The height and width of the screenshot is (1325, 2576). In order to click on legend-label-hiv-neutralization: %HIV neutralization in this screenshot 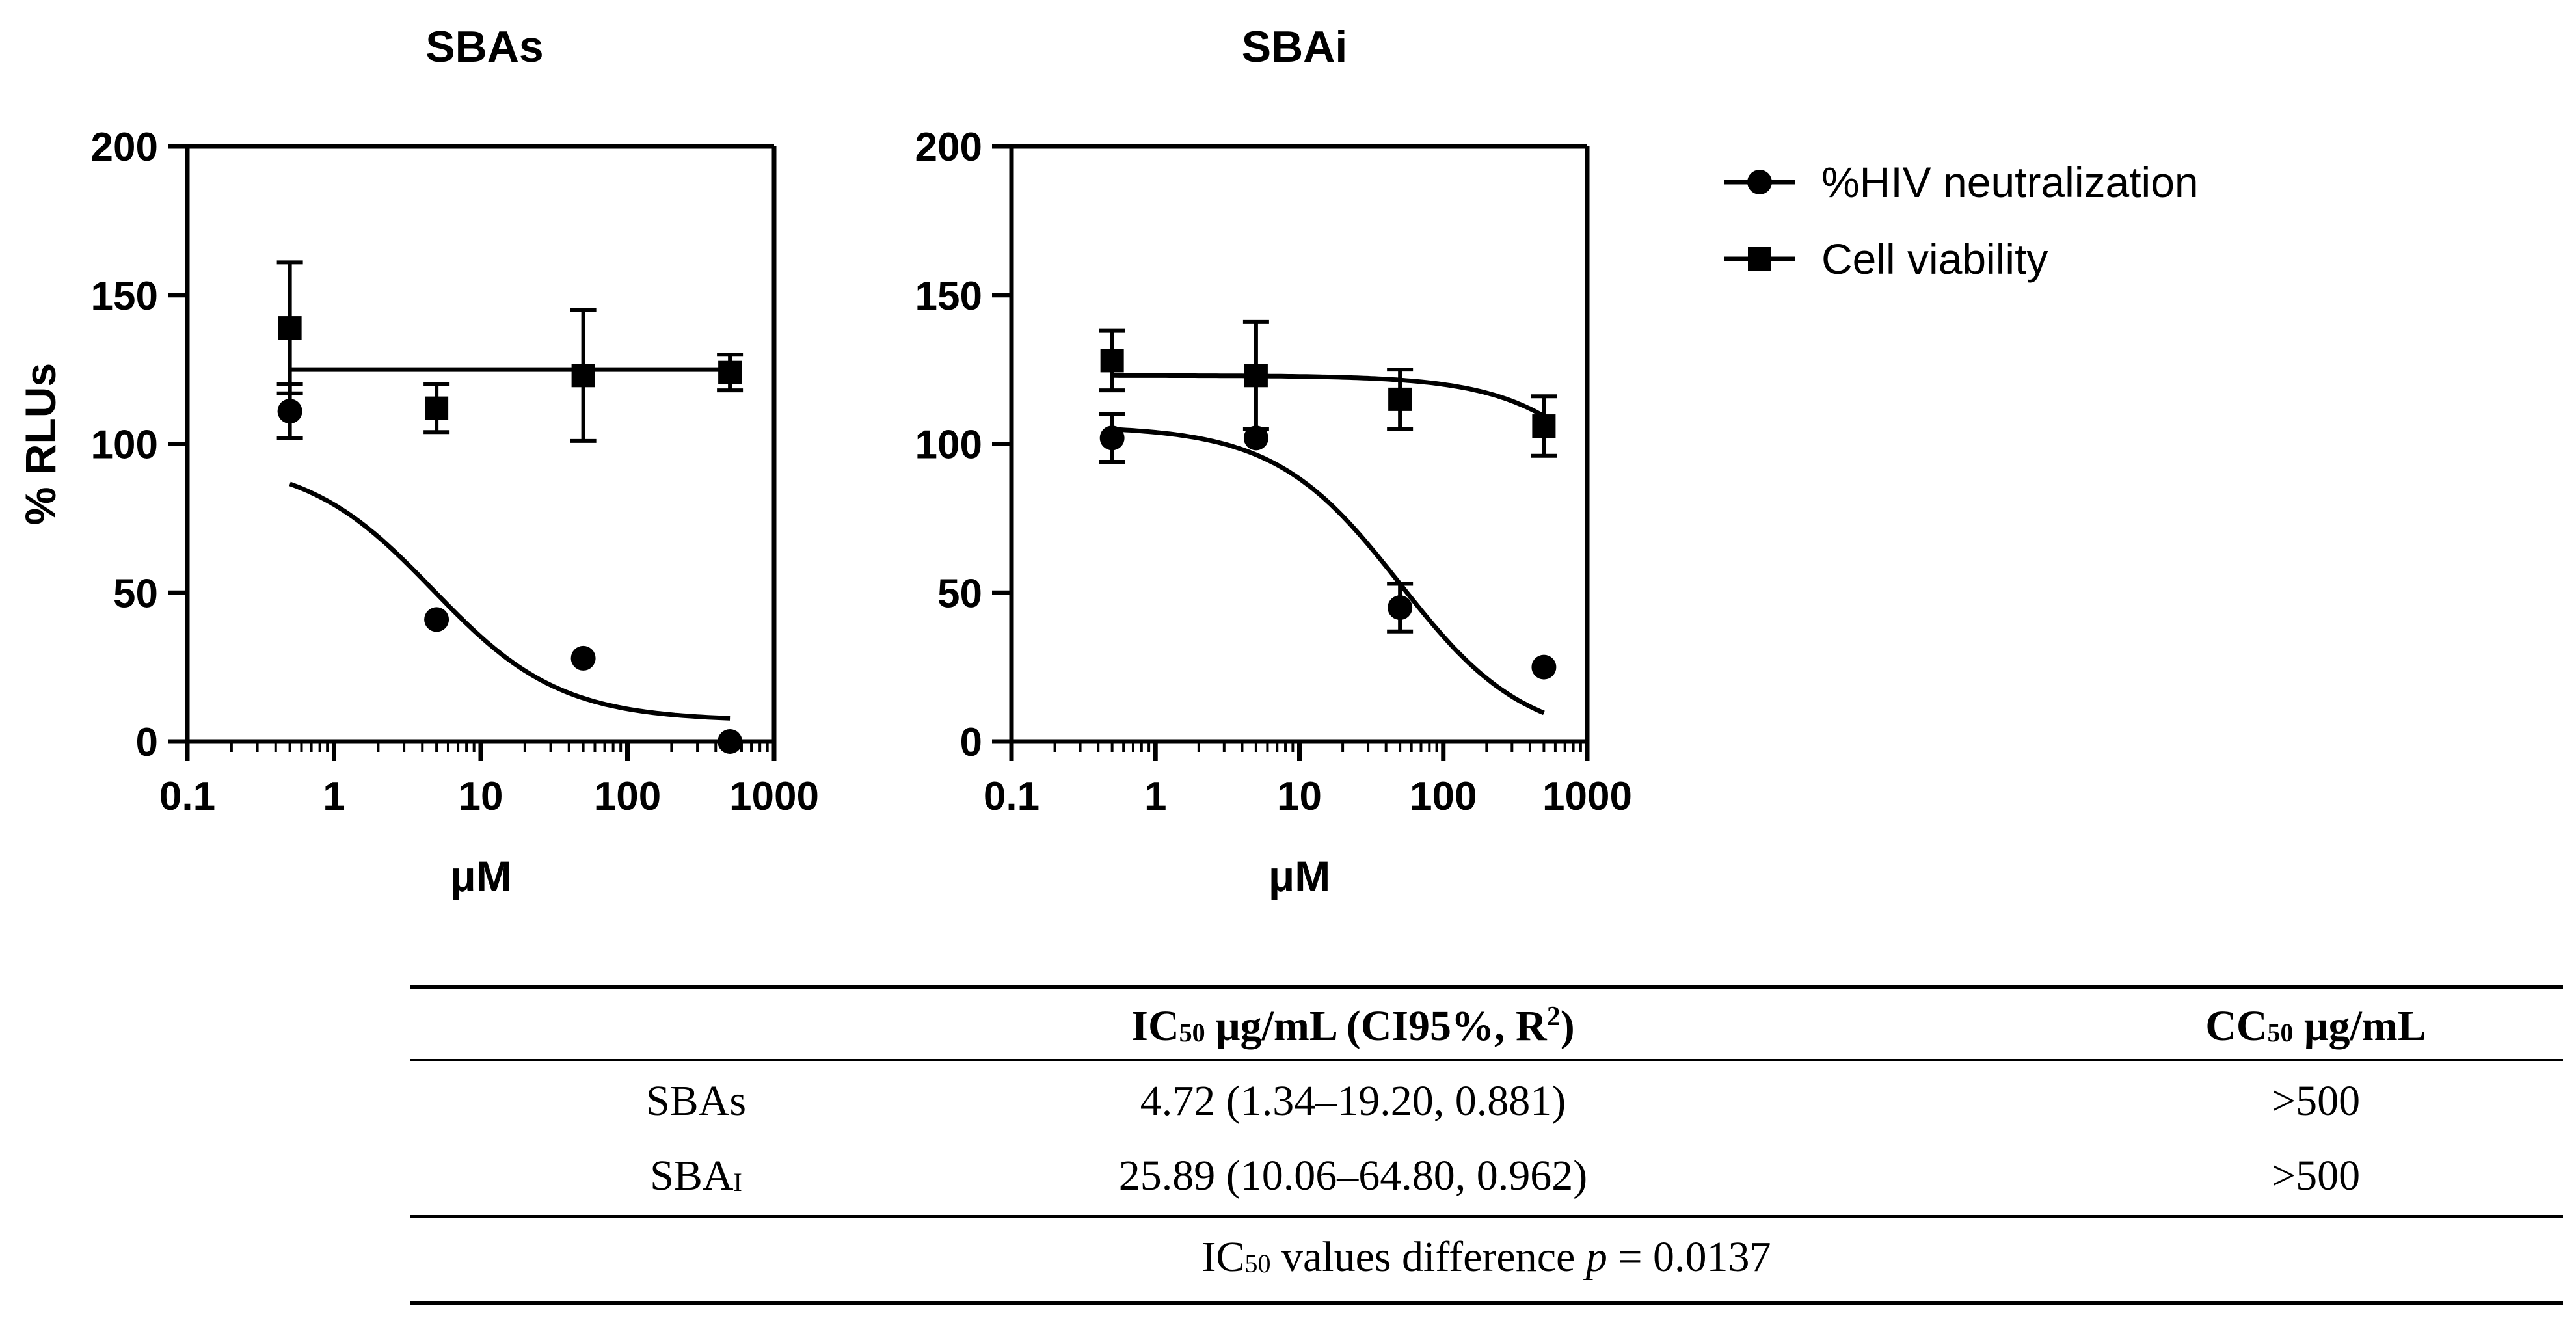, I will do `click(2010, 182)`.